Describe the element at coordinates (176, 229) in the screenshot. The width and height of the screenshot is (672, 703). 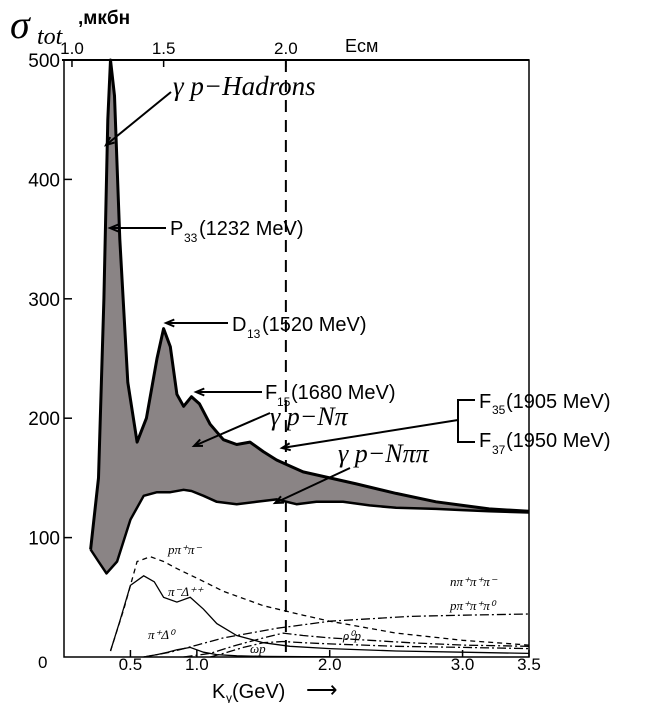
I see `label-p33: P` at that location.